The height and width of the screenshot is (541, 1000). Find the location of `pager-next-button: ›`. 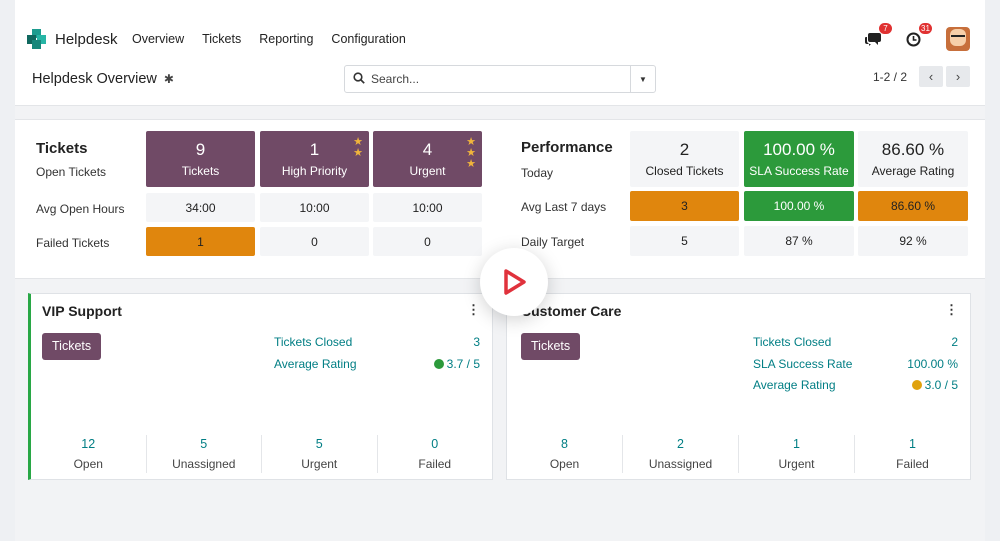

pager-next-button: › is located at coordinates (958, 76).